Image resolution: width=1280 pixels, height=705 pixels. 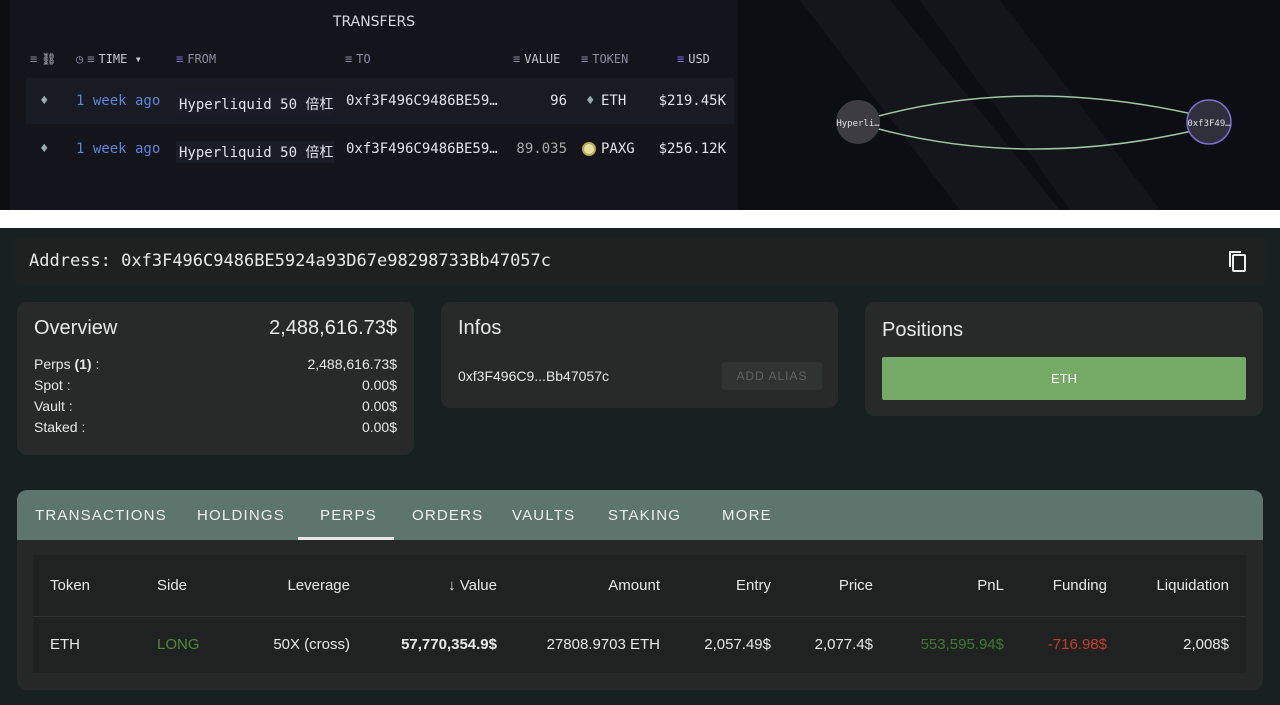 What do you see at coordinates (923, 330) in the screenshot?
I see `positions-title: Positions` at bounding box center [923, 330].